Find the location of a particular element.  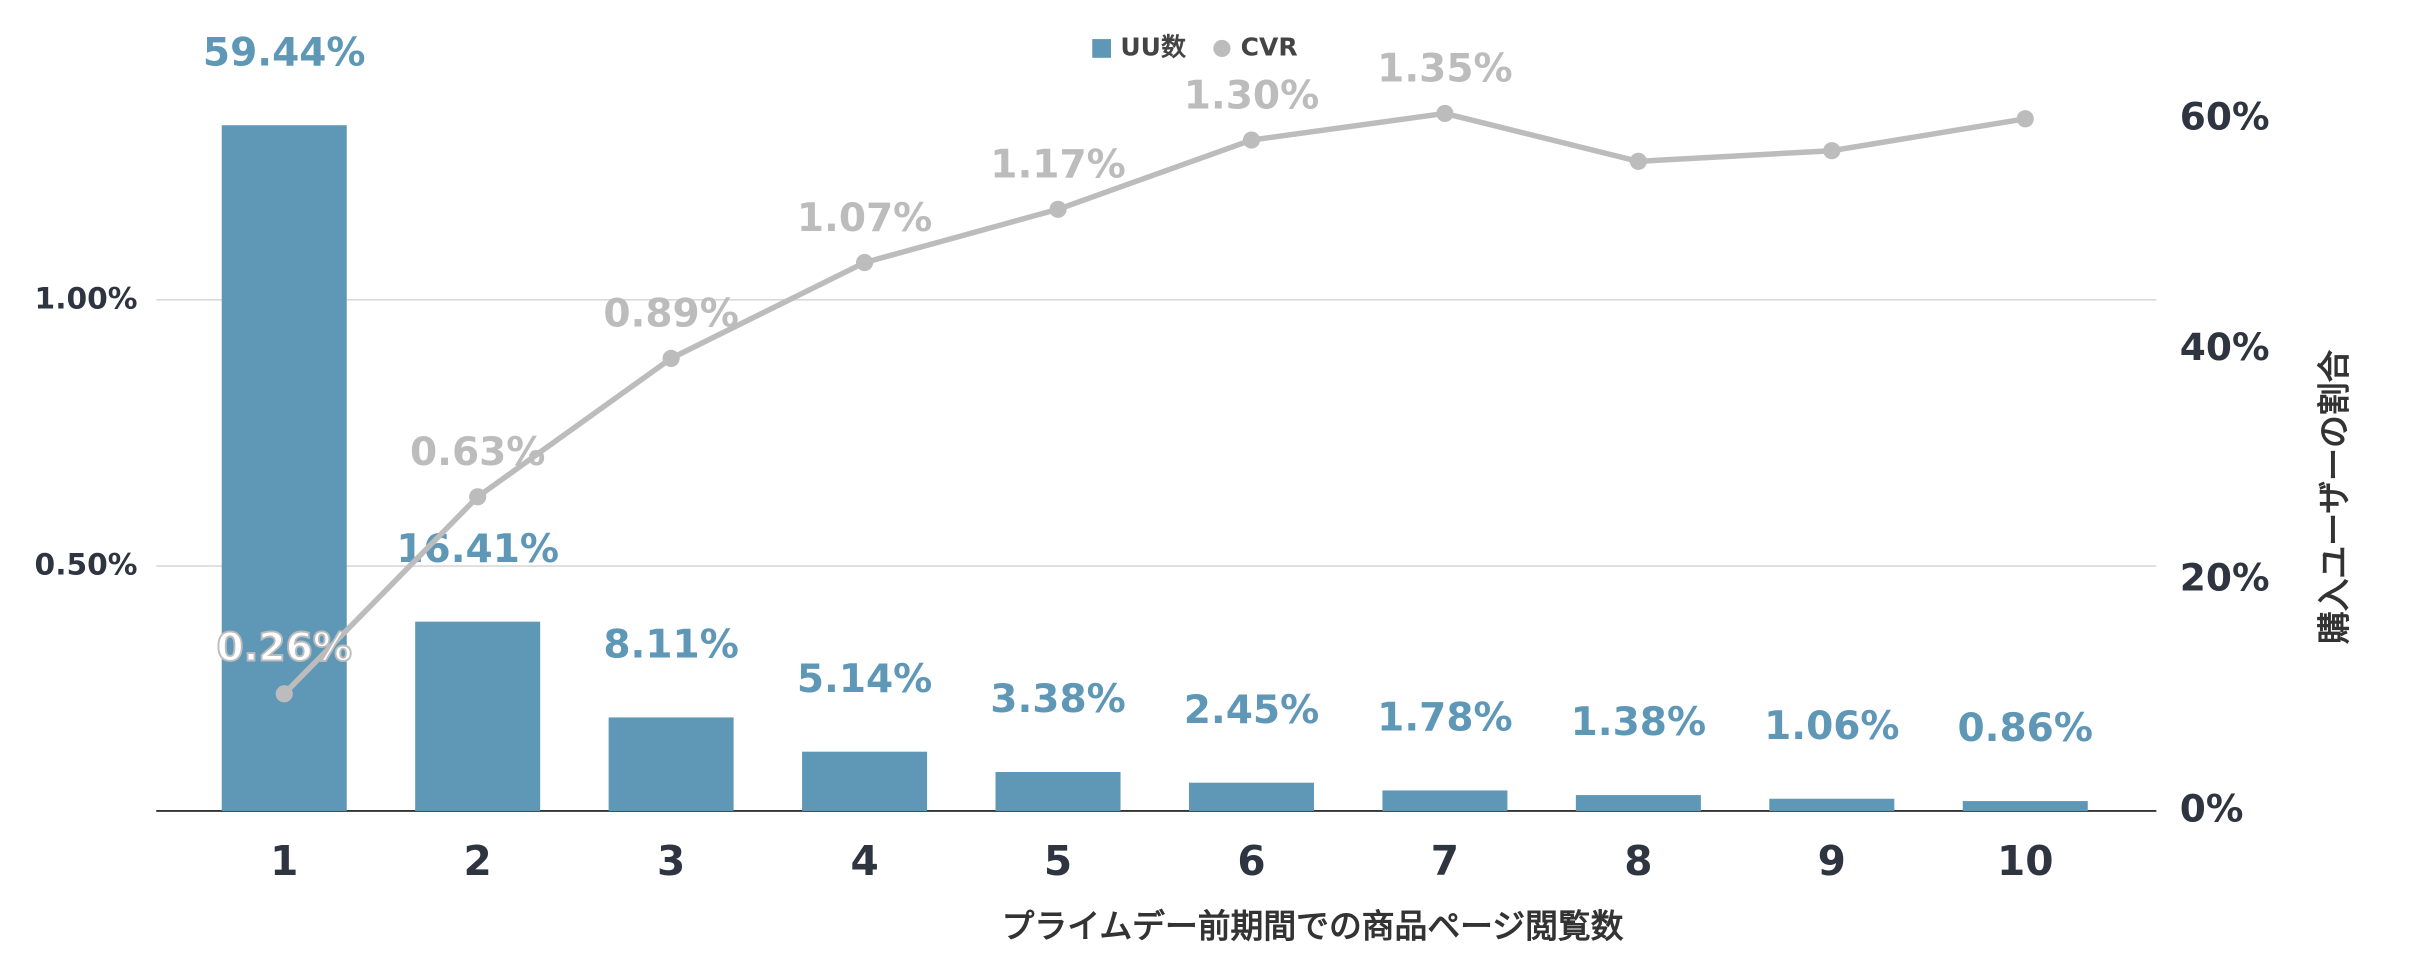

x-tick-label: 1 is located at coordinates (284, 861).